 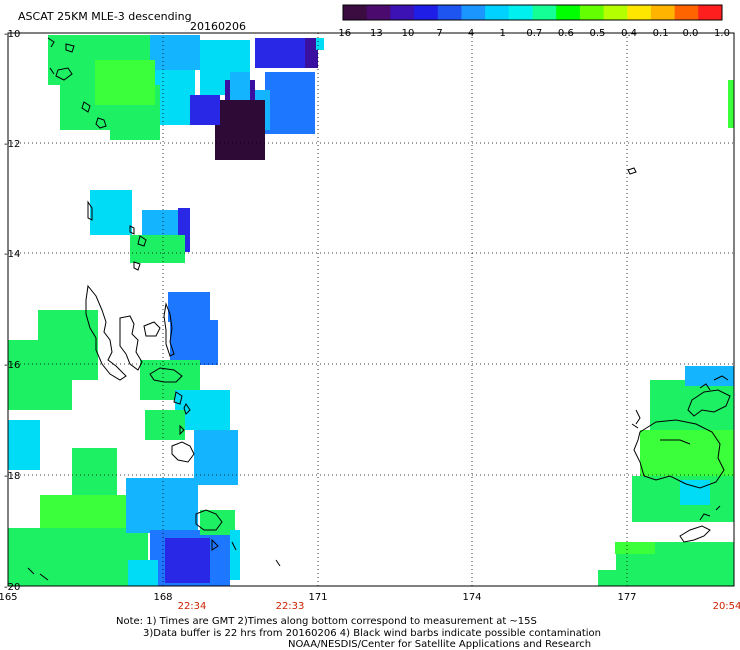 What do you see at coordinates (700, 524) in the screenshot?
I see `coastline-fiji-kadavu` at bounding box center [700, 524].